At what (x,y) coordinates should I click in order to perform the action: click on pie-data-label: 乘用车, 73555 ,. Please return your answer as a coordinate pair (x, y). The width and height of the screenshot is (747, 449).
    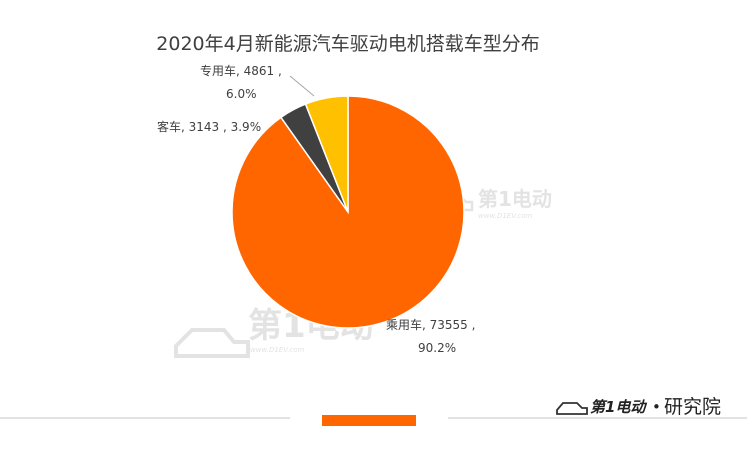
    Looking at the image, I should click on (430, 324).